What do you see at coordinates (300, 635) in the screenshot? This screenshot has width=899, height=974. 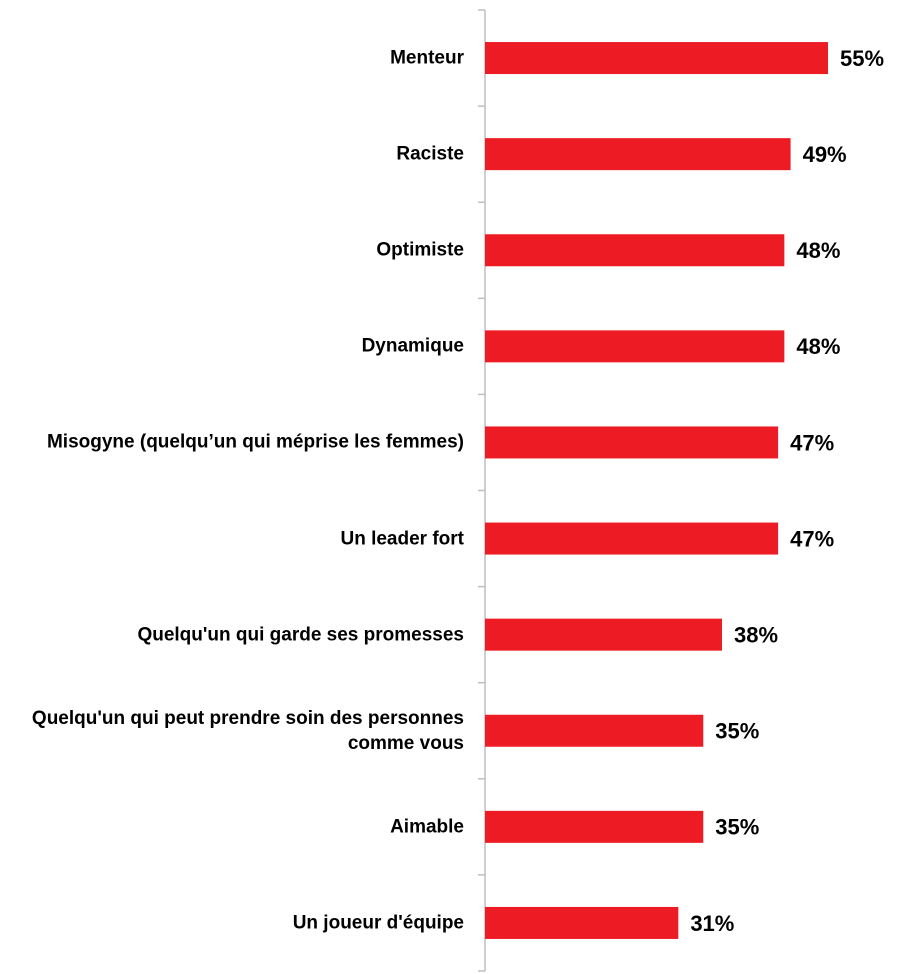 I see `category-label: Quelqu'un qui garde ses promesses` at bounding box center [300, 635].